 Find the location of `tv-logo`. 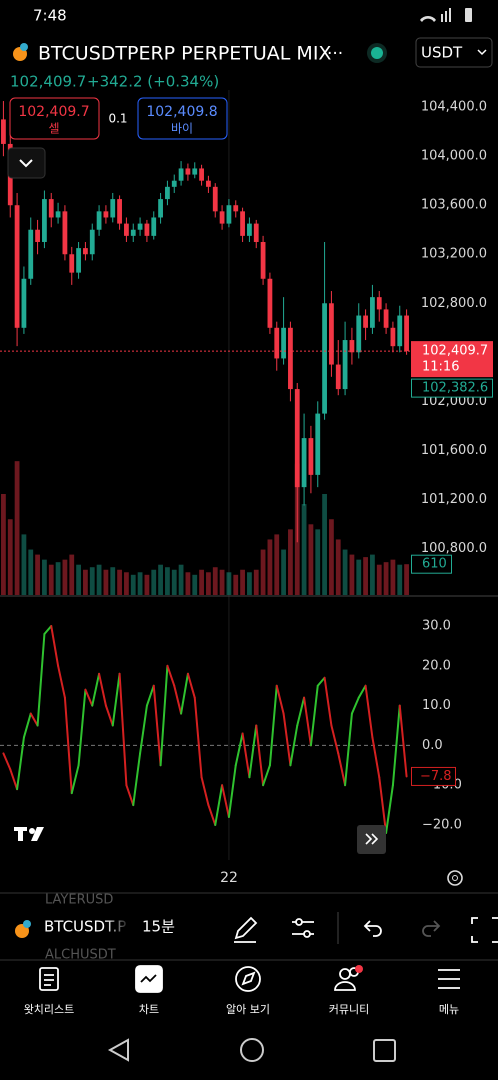

tv-logo is located at coordinates (29, 834).